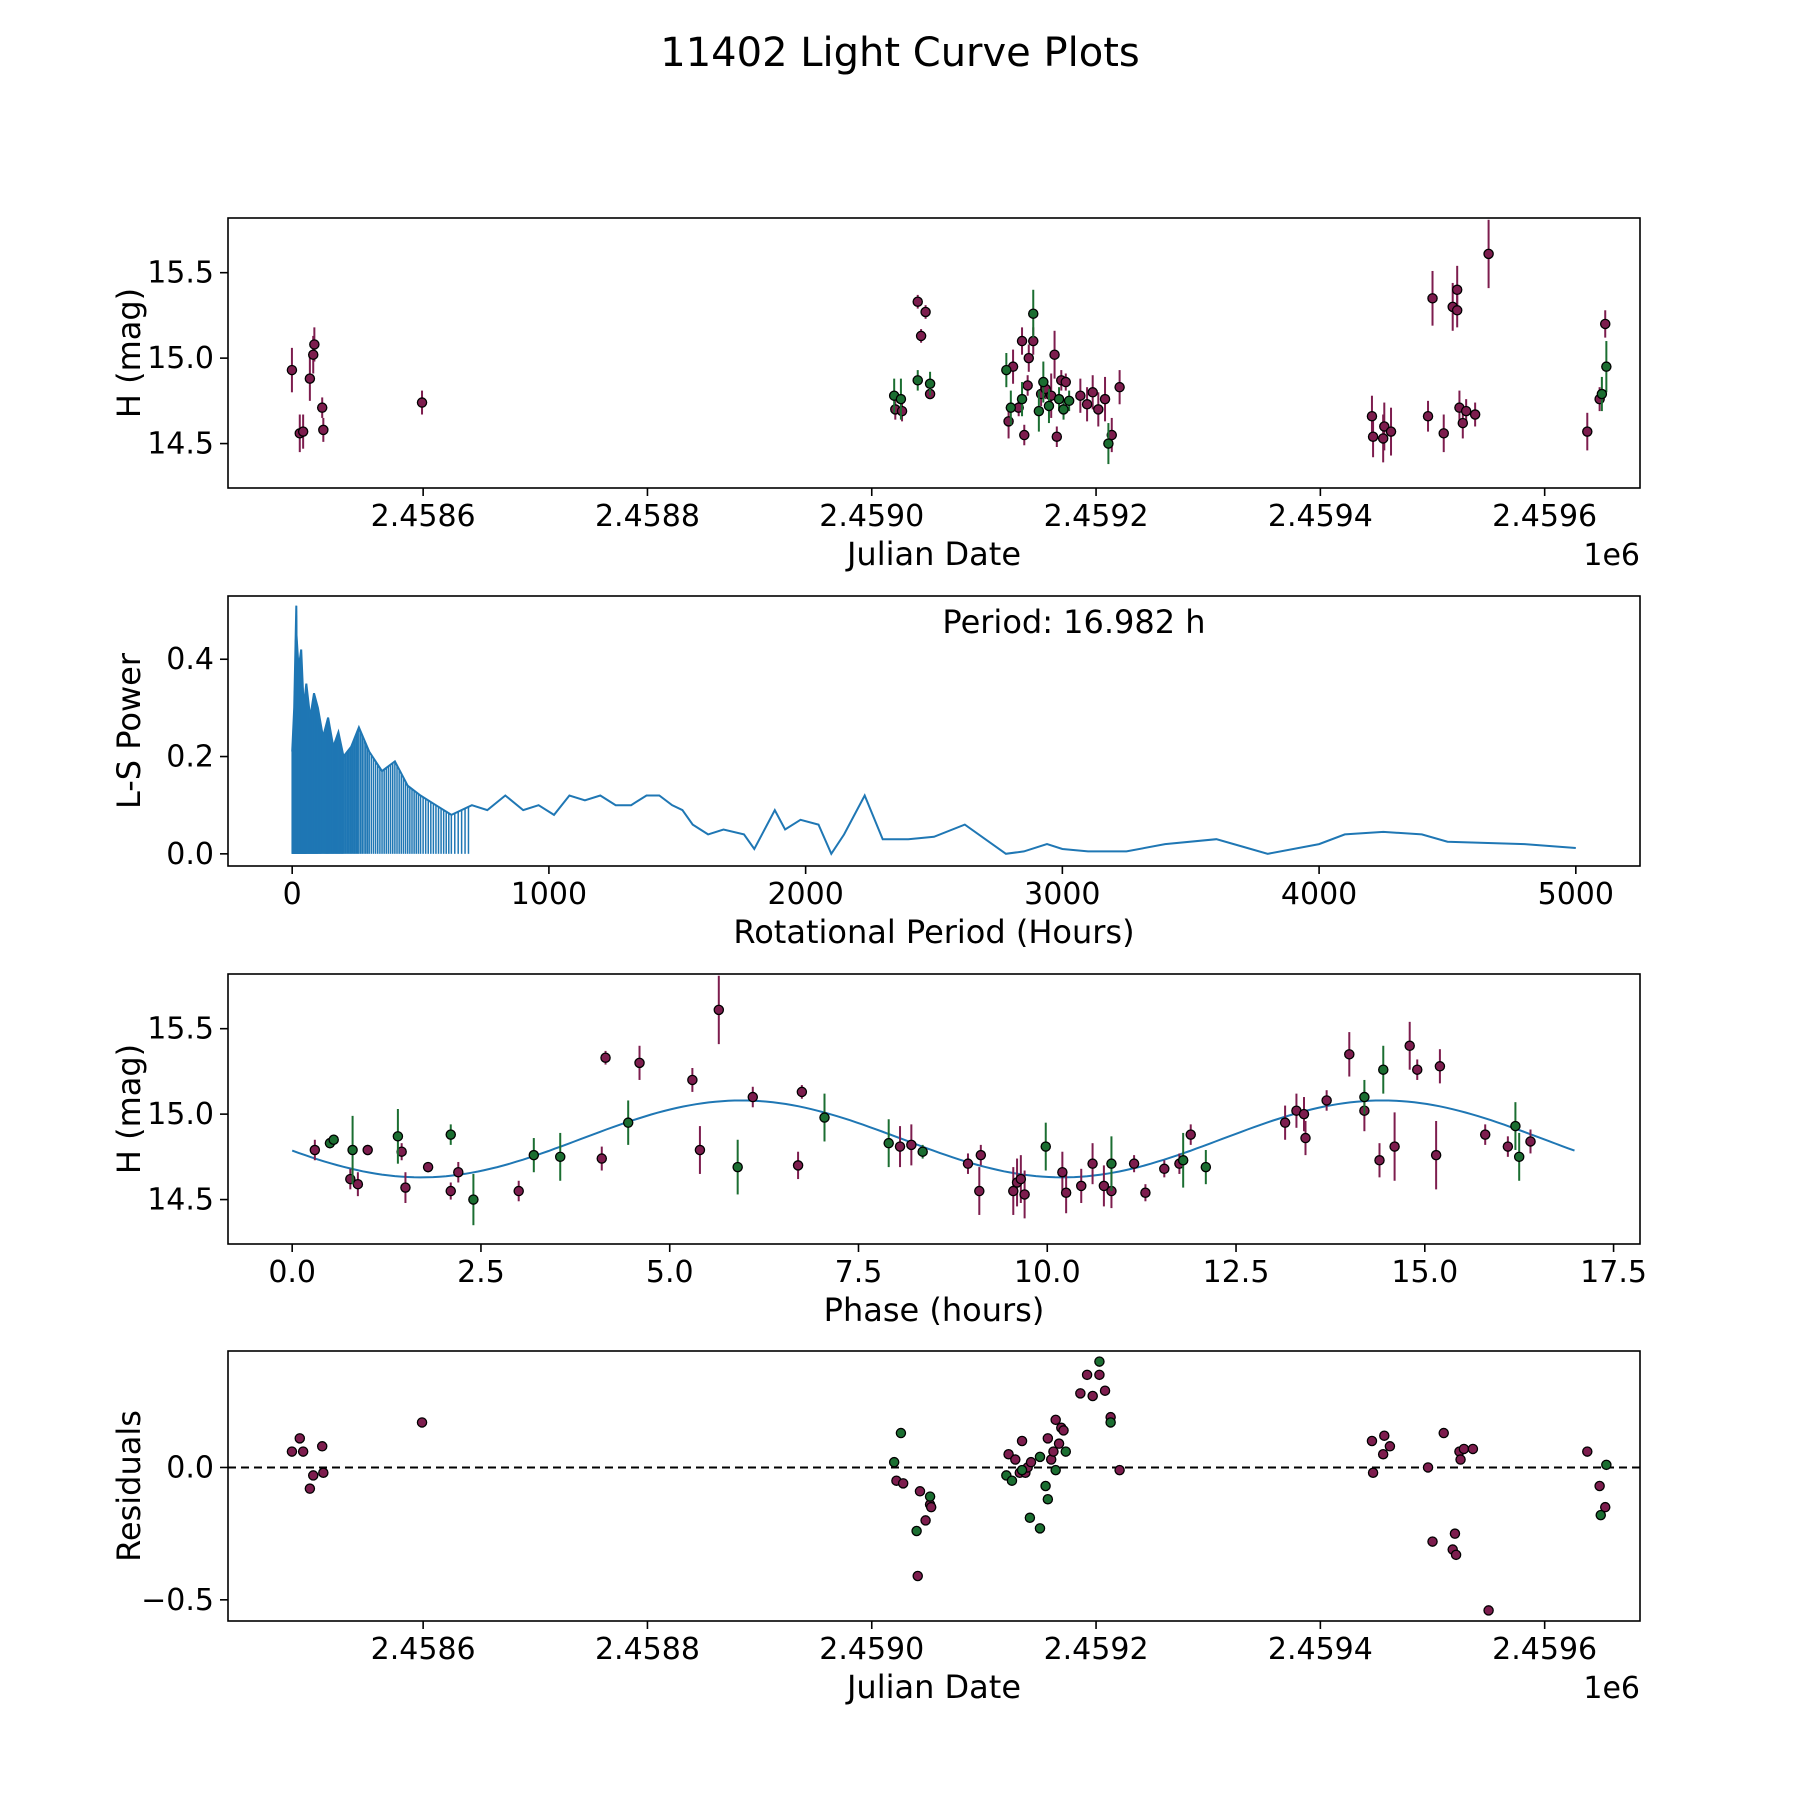  Describe the element at coordinates (190, 757) in the screenshot. I see `y-tick-label: 0.2` at that location.